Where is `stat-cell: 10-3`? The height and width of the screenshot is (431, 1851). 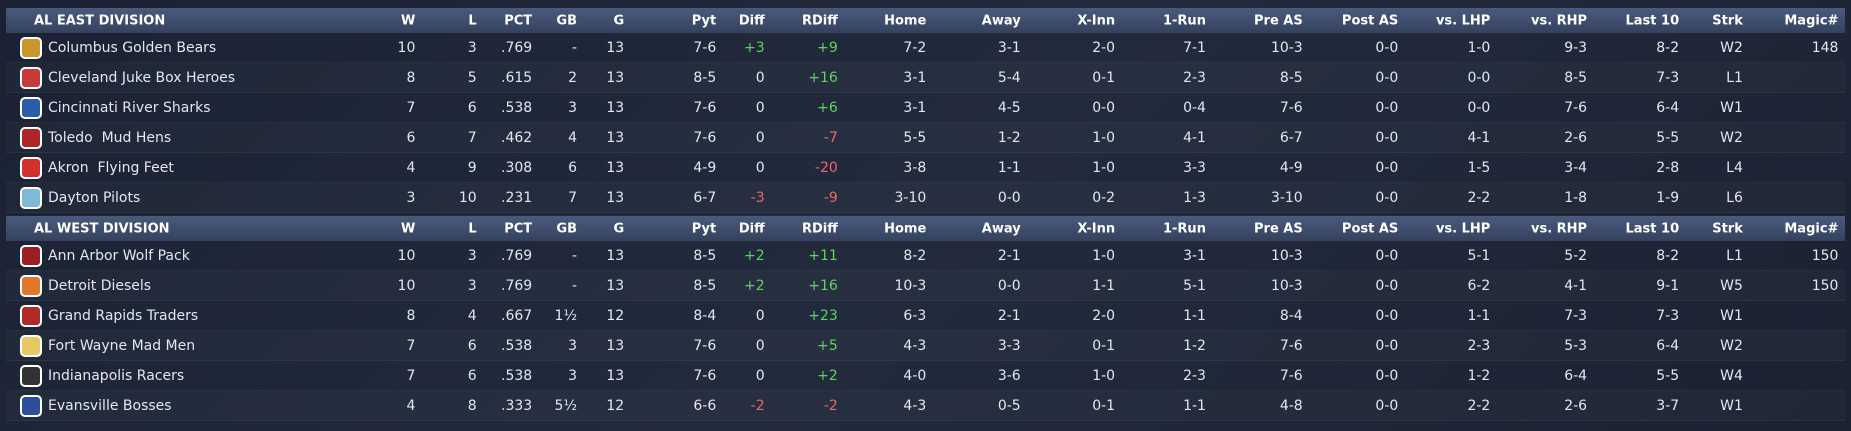
stat-cell: 10-3 is located at coordinates (1286, 286).